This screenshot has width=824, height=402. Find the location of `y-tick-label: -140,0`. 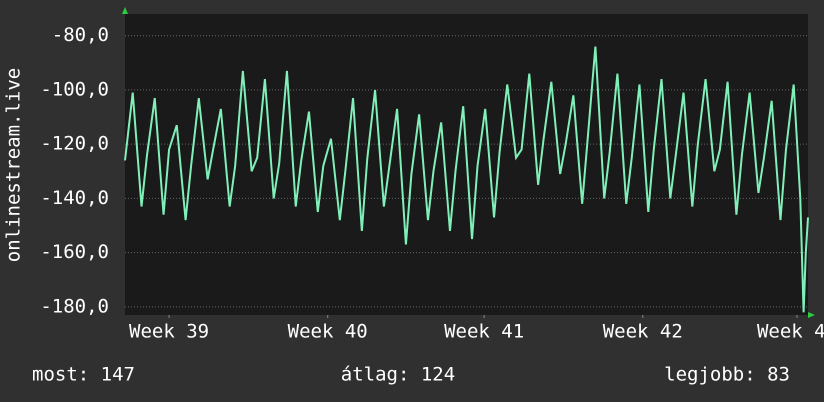

y-tick-label: -140,0 is located at coordinates (74, 198).